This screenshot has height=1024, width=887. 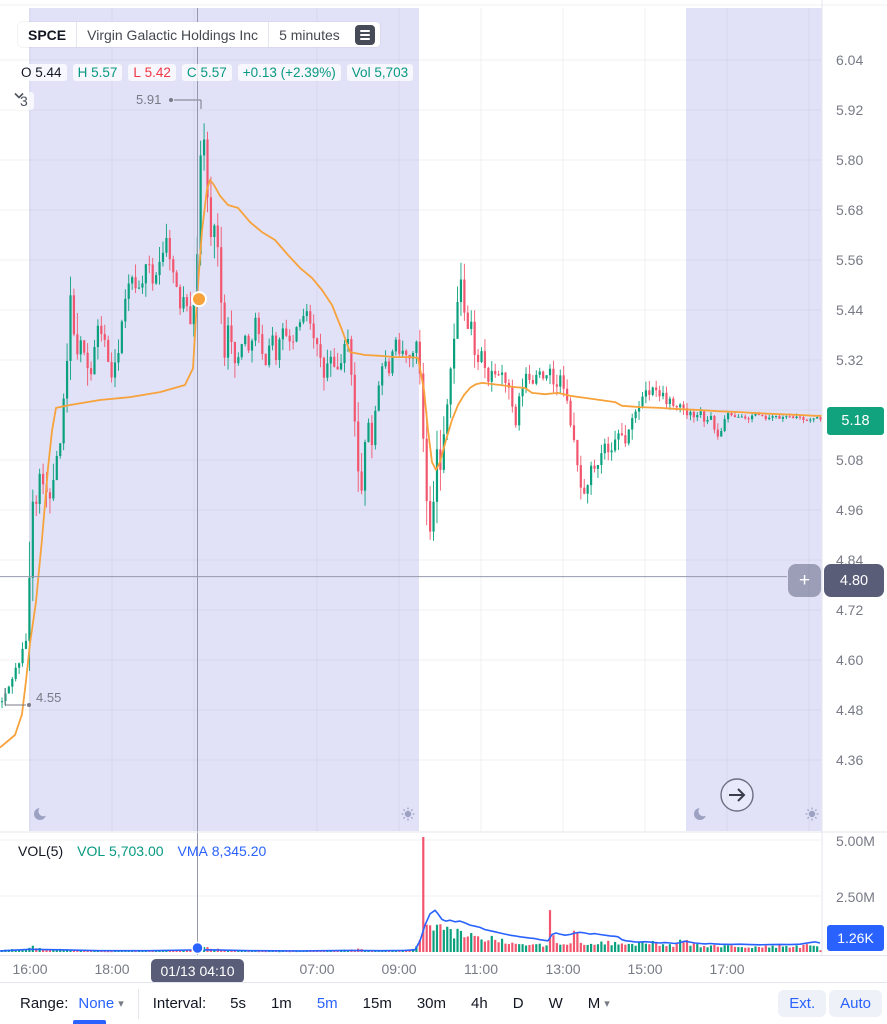 What do you see at coordinates (850, 710) in the screenshot?
I see `price-axis-label: 4.48` at bounding box center [850, 710].